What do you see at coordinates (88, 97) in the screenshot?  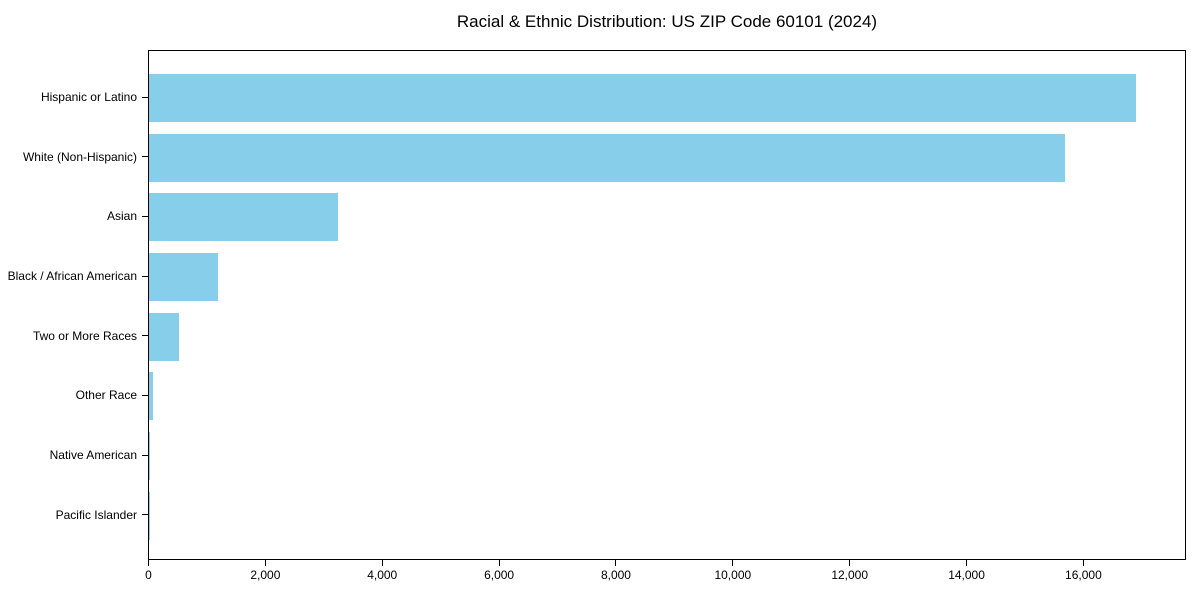 I see `y-tick-label-hispanic-or-latino: Hispanic or Latino` at bounding box center [88, 97].